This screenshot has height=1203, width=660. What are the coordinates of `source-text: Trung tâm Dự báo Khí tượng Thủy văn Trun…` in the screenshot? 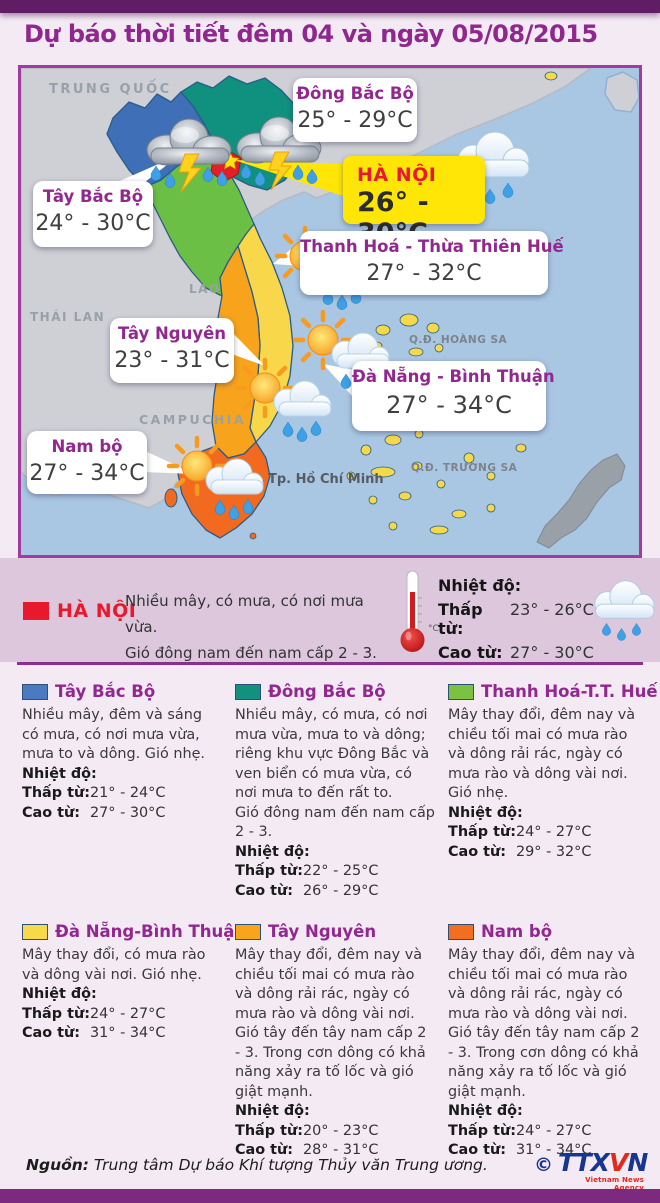 It's located at (290, 1165).